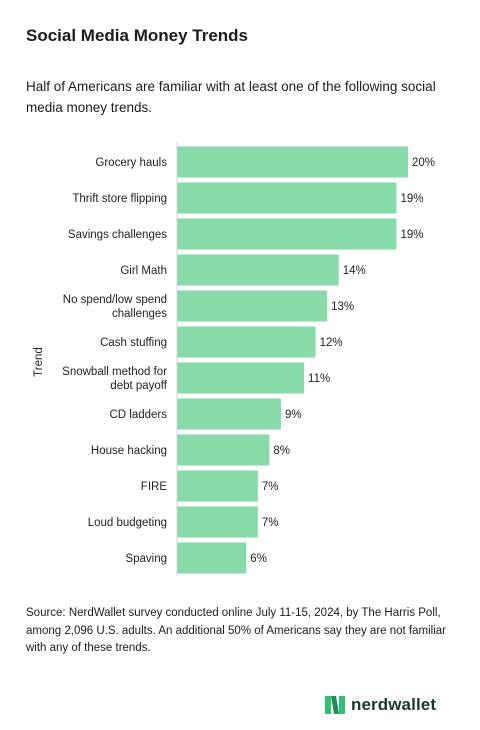 This screenshot has width=480, height=730. I want to click on chart-title: Social Media Money Trends, so click(137, 35).